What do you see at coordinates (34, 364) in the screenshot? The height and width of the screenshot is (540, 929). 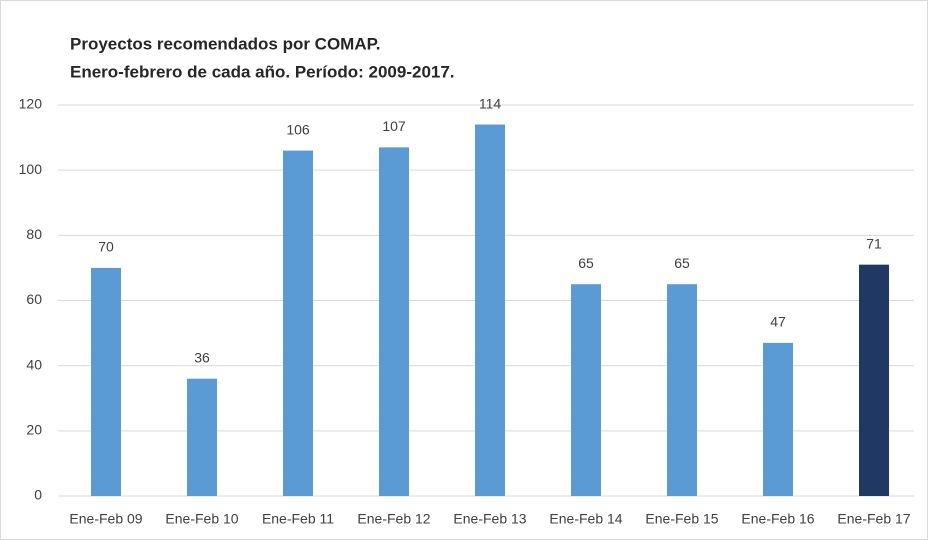 I see `y-tick-label: 40` at bounding box center [34, 364].